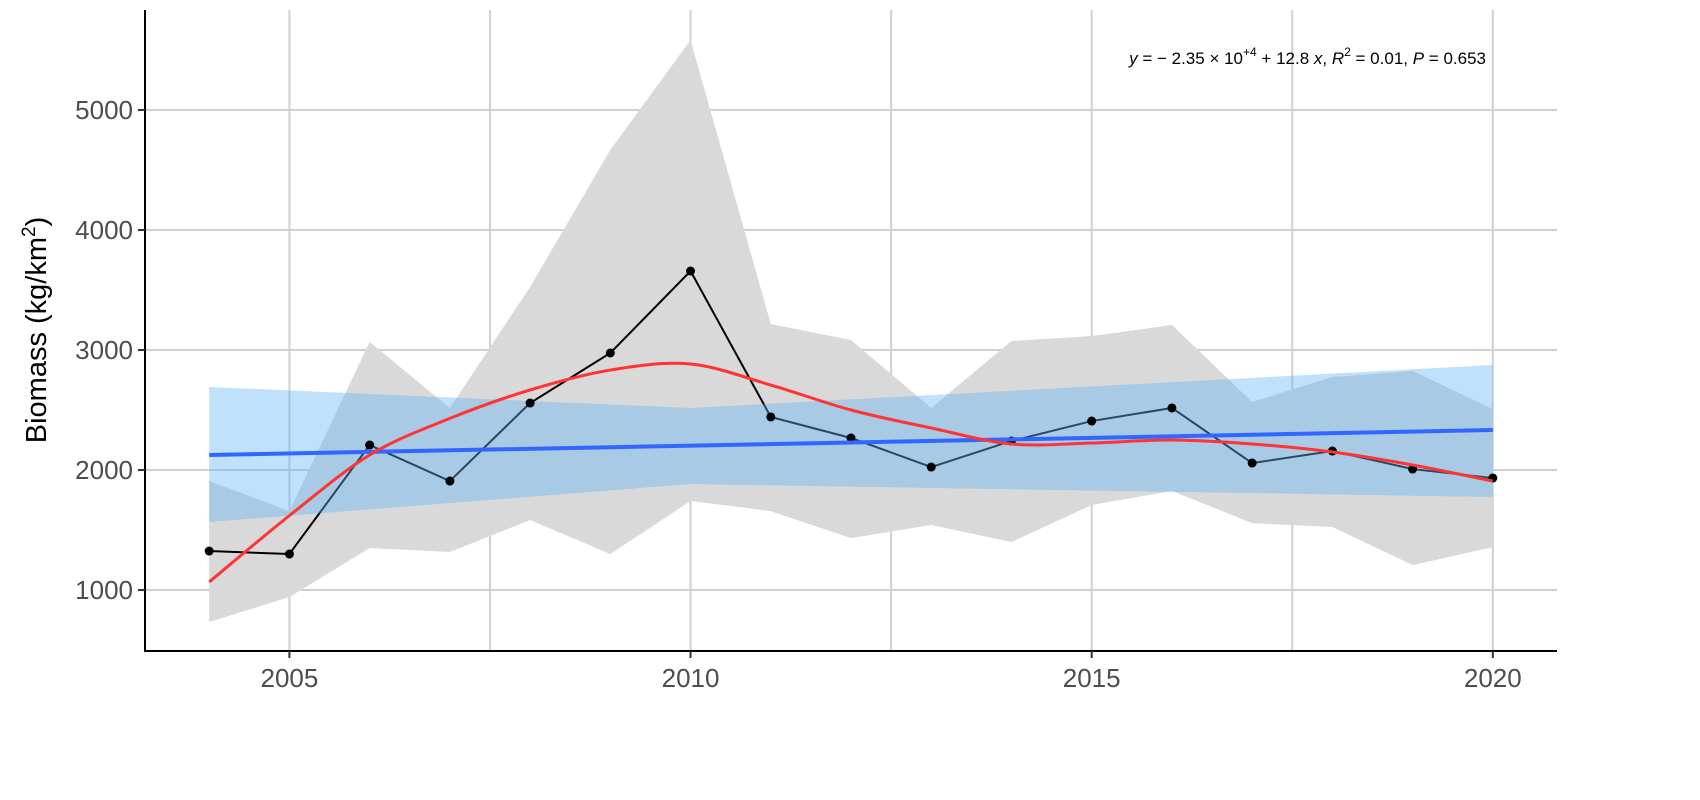 This screenshot has height=800, width=1700. Describe the element at coordinates (691, 678) in the screenshot. I see `x-tick-label: 2010` at that location.